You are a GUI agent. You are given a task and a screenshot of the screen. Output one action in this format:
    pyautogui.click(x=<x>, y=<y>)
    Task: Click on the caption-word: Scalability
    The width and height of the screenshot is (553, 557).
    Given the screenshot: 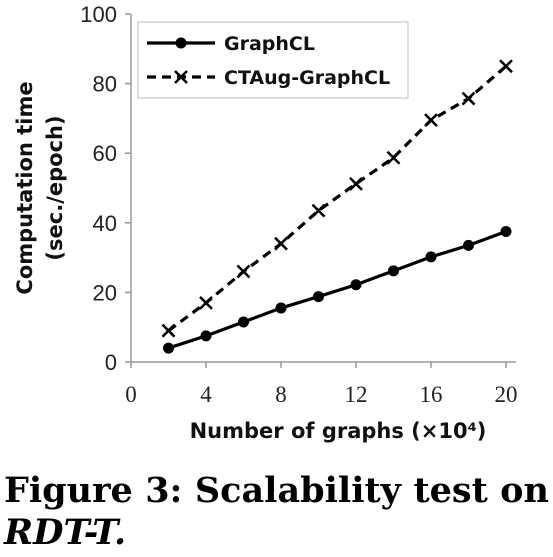 What is the action you would take?
    pyautogui.click(x=298, y=490)
    